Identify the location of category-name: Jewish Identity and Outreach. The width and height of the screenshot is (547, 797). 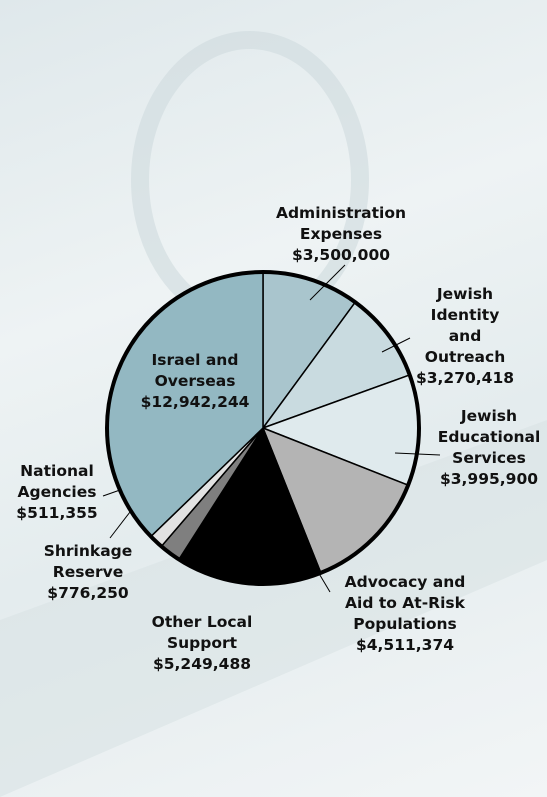
(465, 325).